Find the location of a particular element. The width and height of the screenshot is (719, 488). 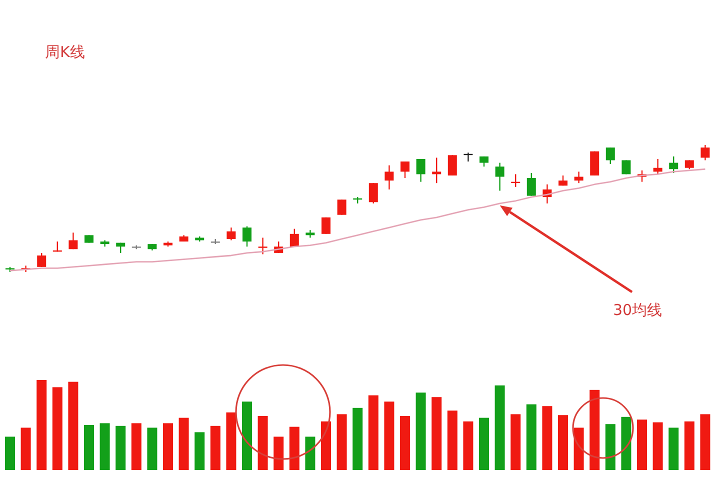

title: 周K线 is located at coordinates (65, 52).